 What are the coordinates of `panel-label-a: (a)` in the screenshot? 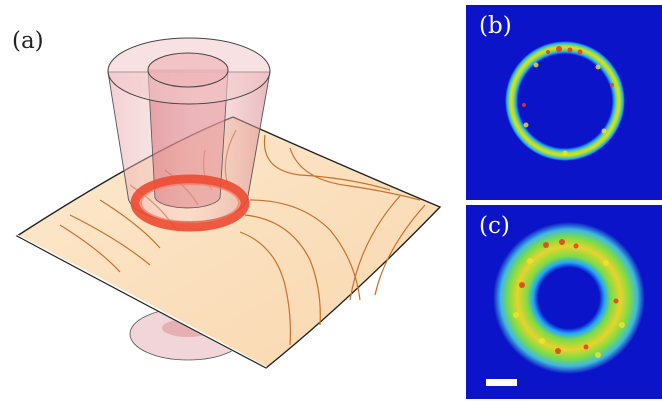 It's located at (28, 41).